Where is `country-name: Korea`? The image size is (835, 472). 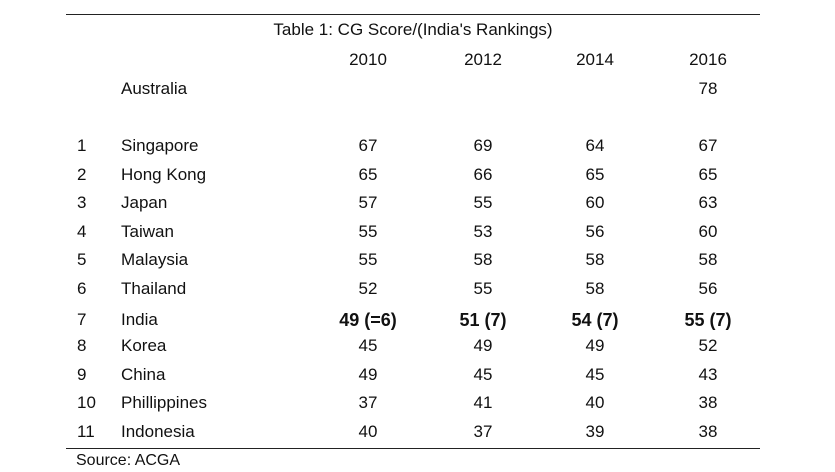 country-name: Korea is located at coordinates (144, 345).